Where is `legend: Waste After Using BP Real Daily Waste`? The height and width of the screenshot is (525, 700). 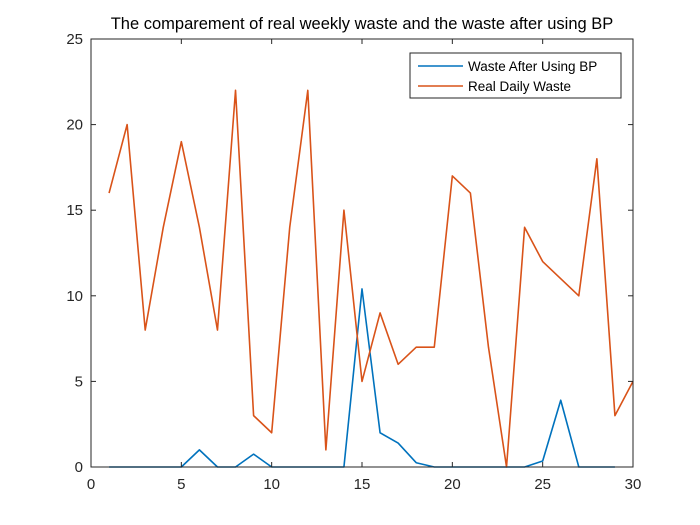 legend: Waste After Using BP Real Daily Waste is located at coordinates (515, 75).